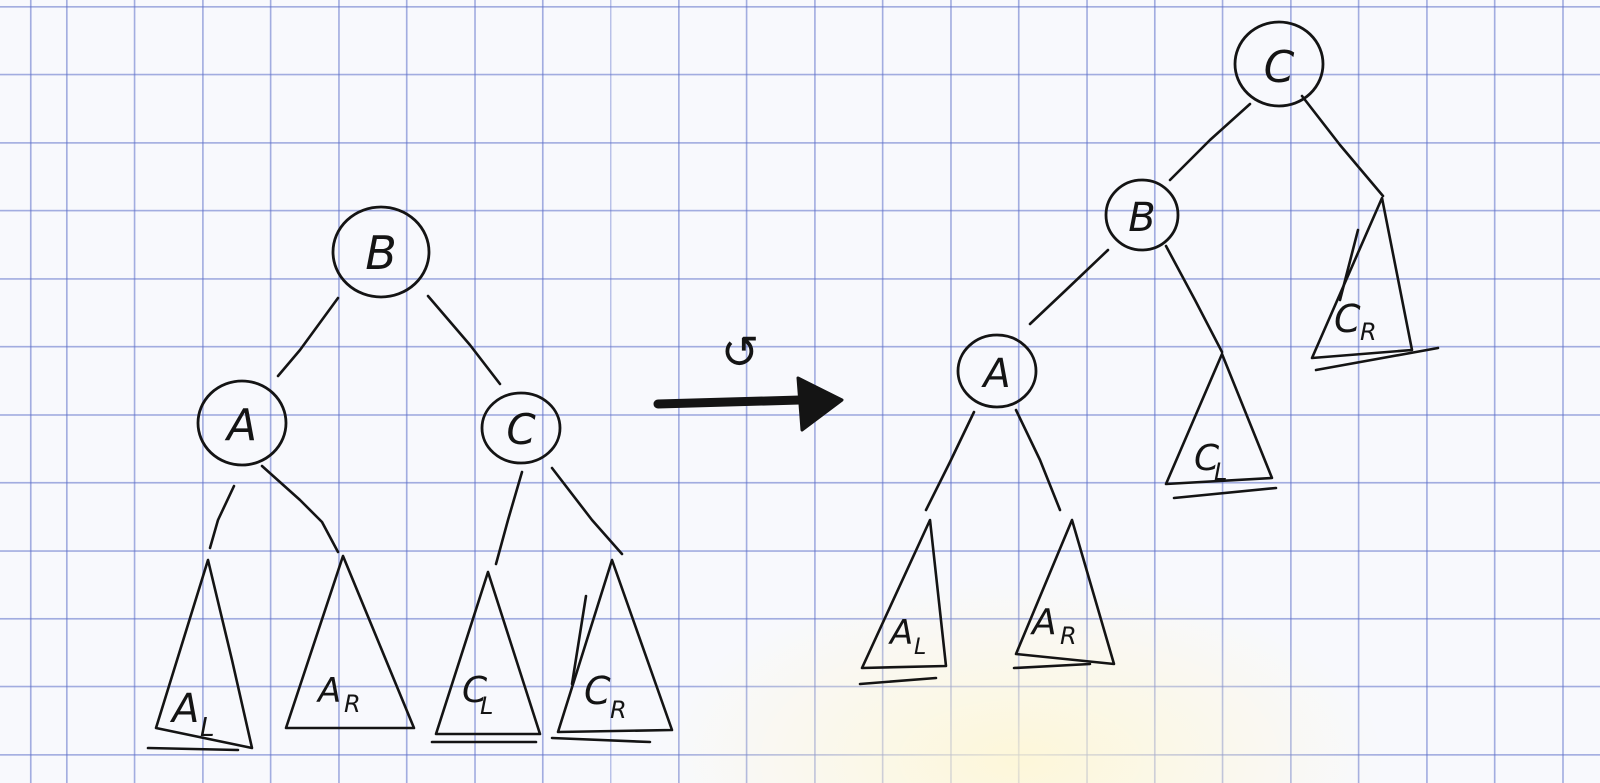 Image resolution: width=1600 pixels, height=783 pixels. What do you see at coordinates (1210, 142) in the screenshot?
I see `edge-c-b` at bounding box center [1210, 142].